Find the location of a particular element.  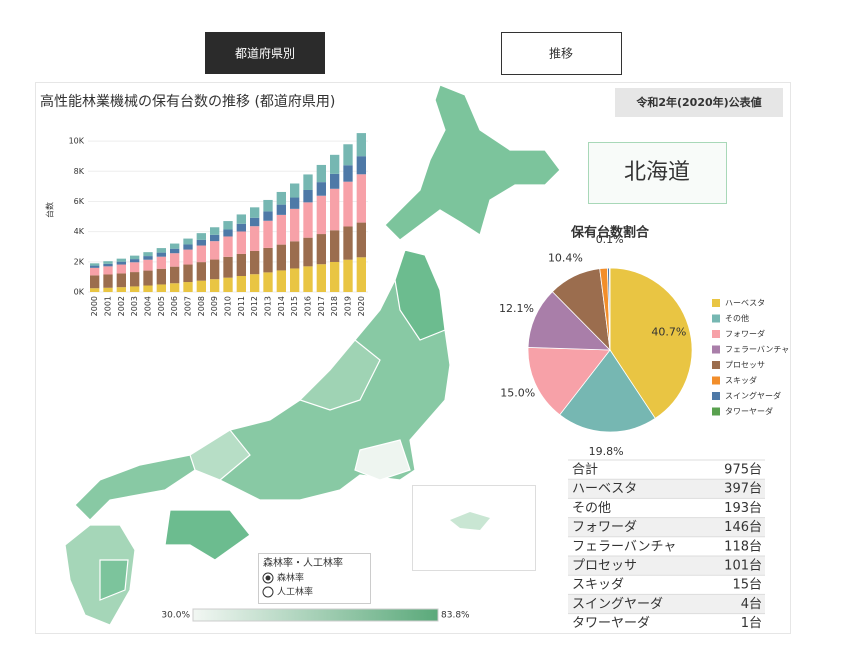

table-cell: スキッダ is located at coordinates (598, 585).